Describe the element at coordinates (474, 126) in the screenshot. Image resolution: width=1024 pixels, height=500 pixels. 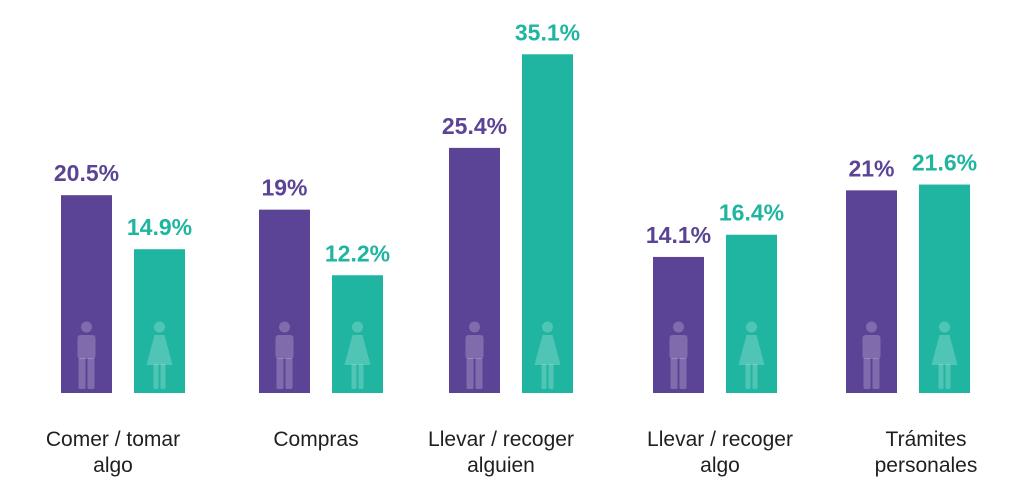
I see `value-label-men-2: 25.4%` at that location.